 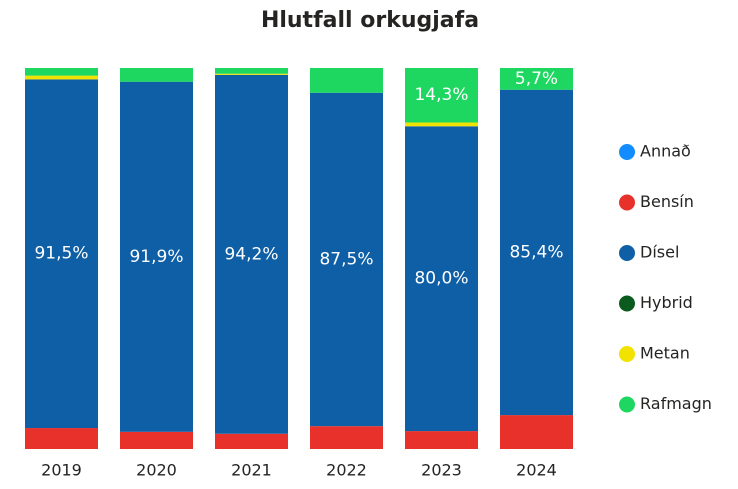 What do you see at coordinates (441, 470) in the screenshot?
I see `x-tick-label: 2023` at bounding box center [441, 470].